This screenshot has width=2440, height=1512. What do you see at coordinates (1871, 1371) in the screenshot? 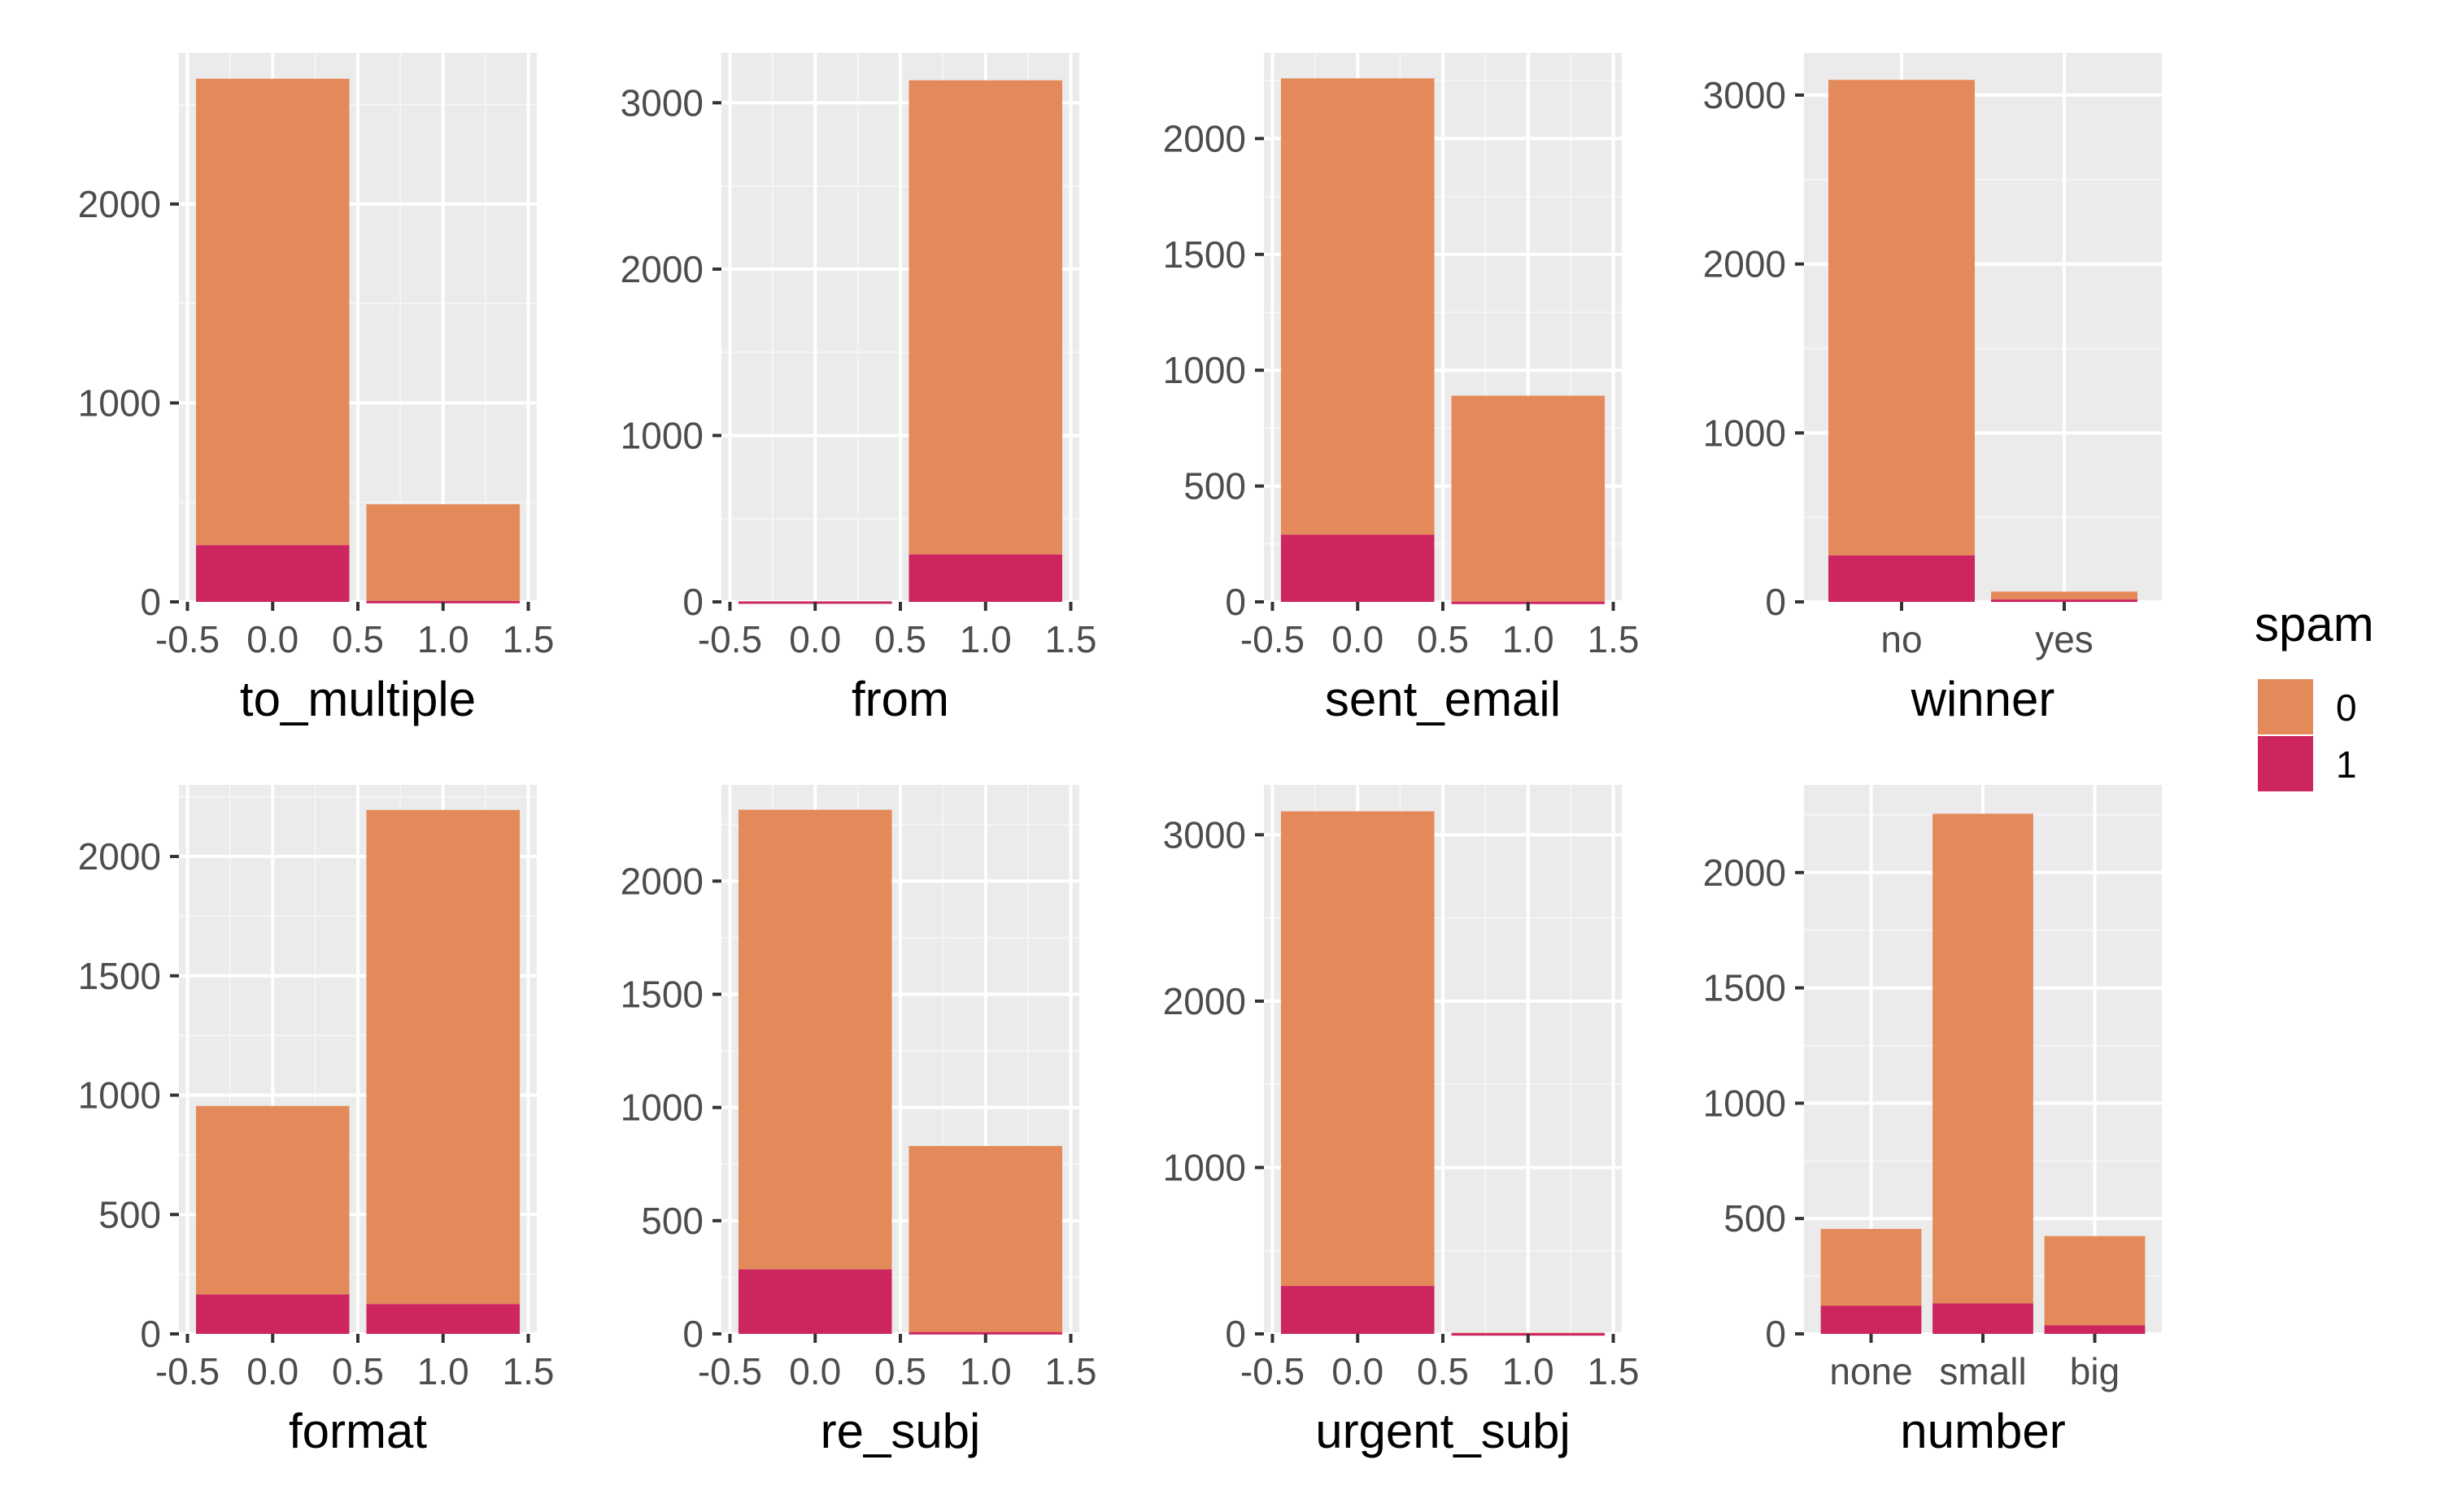
I see `x-tick-label: none` at bounding box center [1871, 1371].